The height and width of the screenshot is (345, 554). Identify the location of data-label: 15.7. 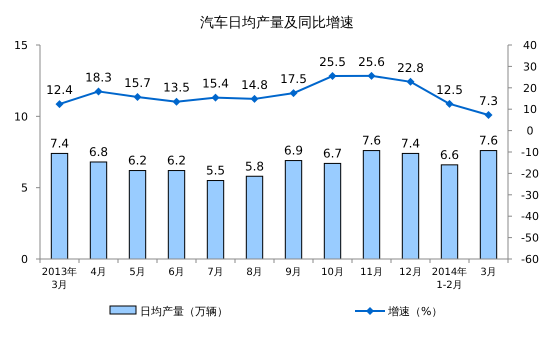
(137, 83).